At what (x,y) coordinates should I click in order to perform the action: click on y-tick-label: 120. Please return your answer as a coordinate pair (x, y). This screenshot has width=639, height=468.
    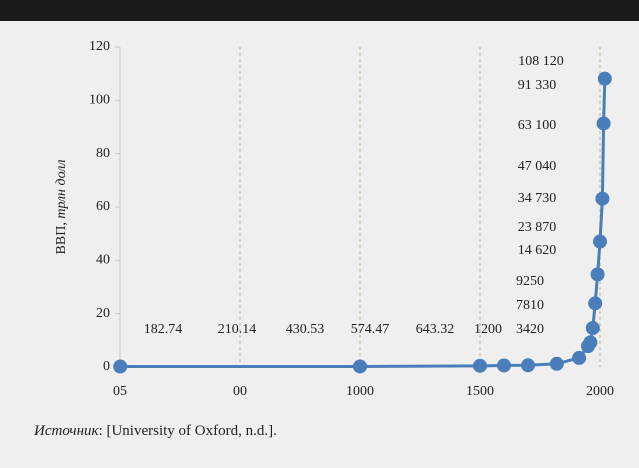
    Looking at the image, I should click on (99, 46).